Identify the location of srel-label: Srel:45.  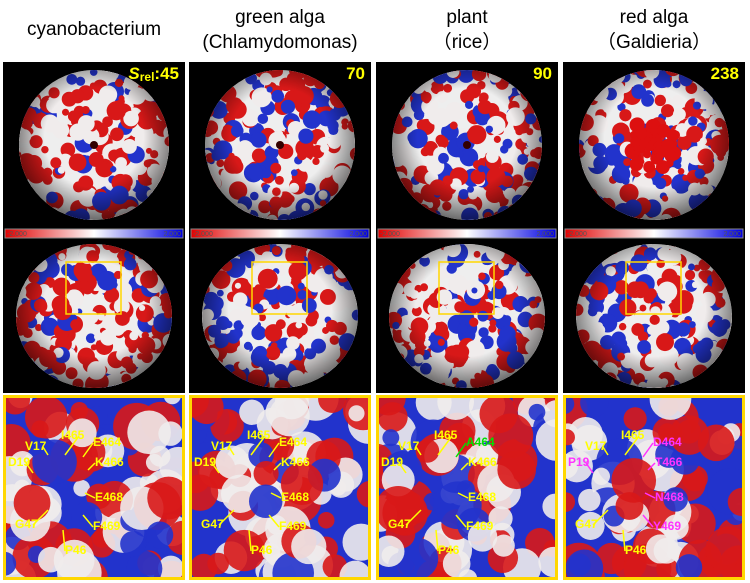
(153, 74).